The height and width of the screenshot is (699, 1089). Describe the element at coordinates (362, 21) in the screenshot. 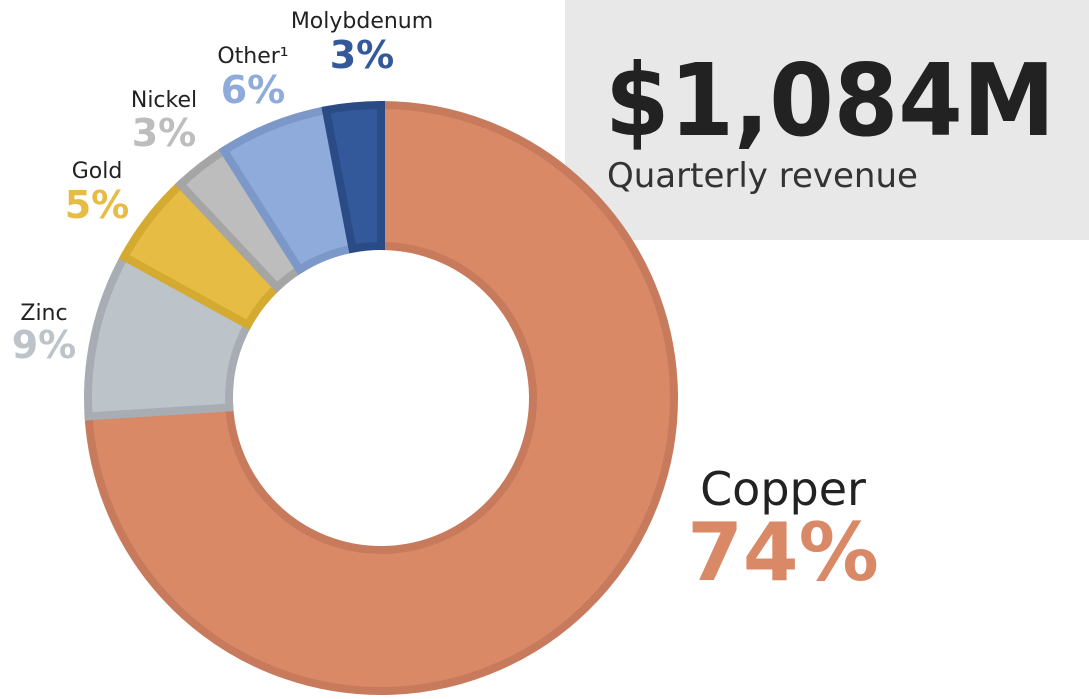

I see `segment-label: Molybdenum` at that location.